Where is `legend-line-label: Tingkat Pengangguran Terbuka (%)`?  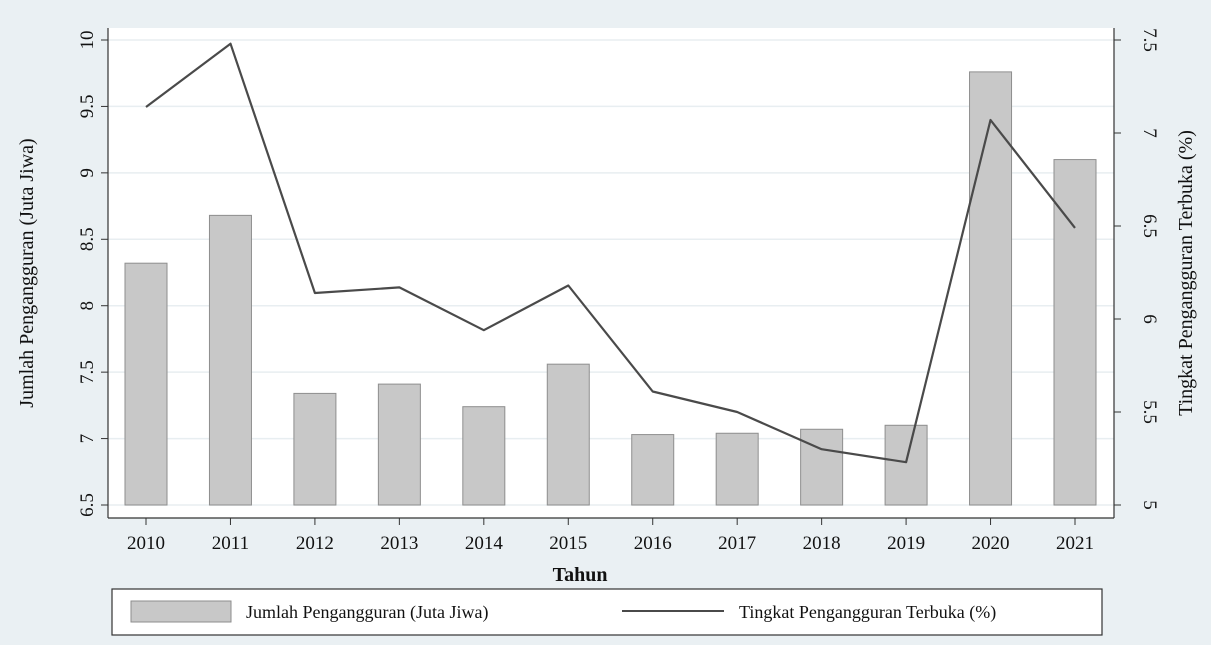
legend-line-label: Tingkat Pengangguran Terbuka (%) is located at coordinates (867, 612).